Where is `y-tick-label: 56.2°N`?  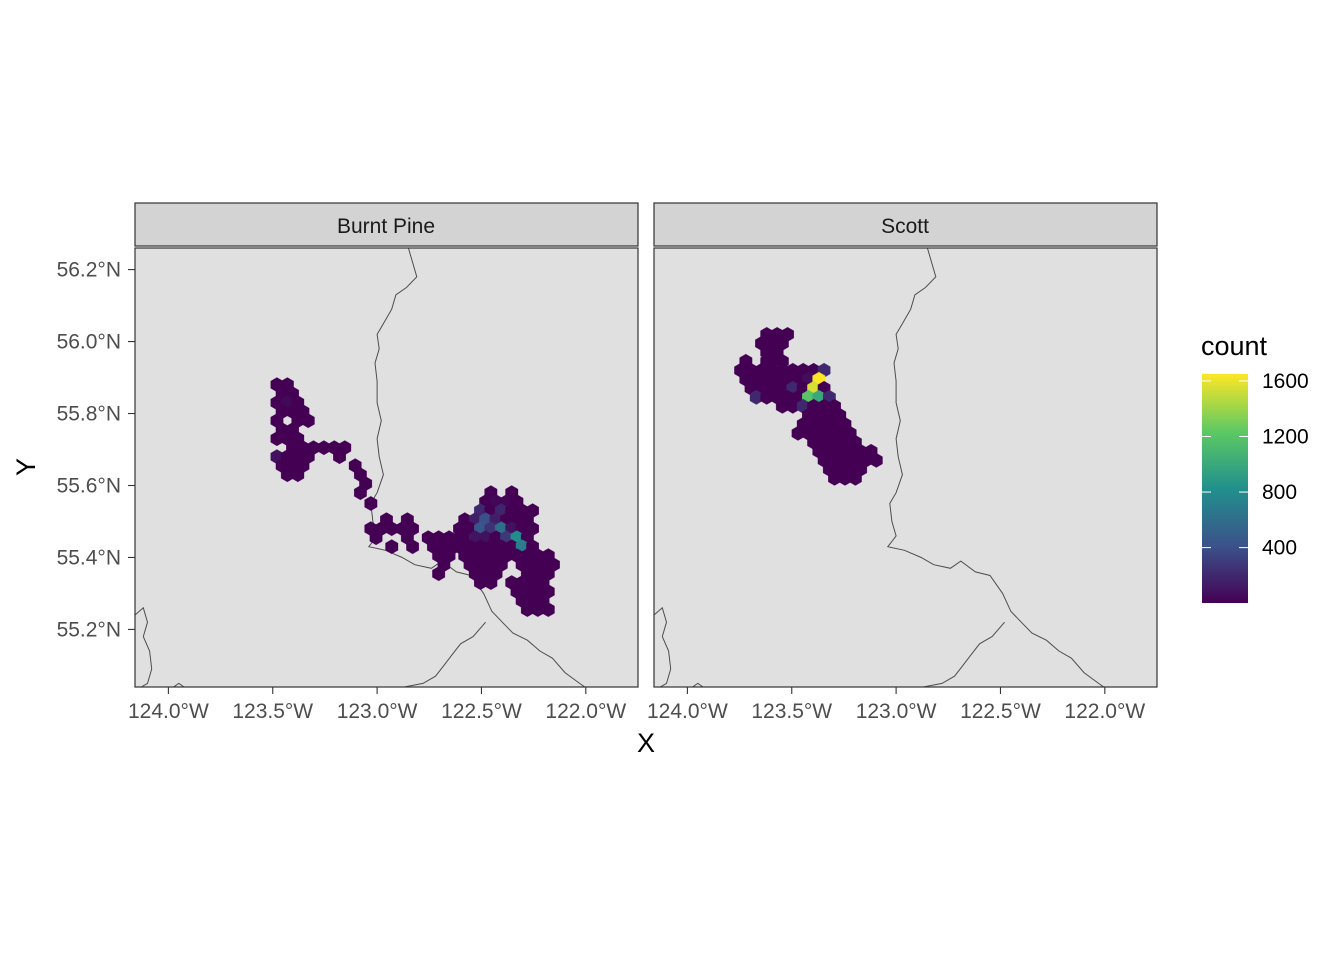
y-tick-label: 56.2°N is located at coordinates (89, 270).